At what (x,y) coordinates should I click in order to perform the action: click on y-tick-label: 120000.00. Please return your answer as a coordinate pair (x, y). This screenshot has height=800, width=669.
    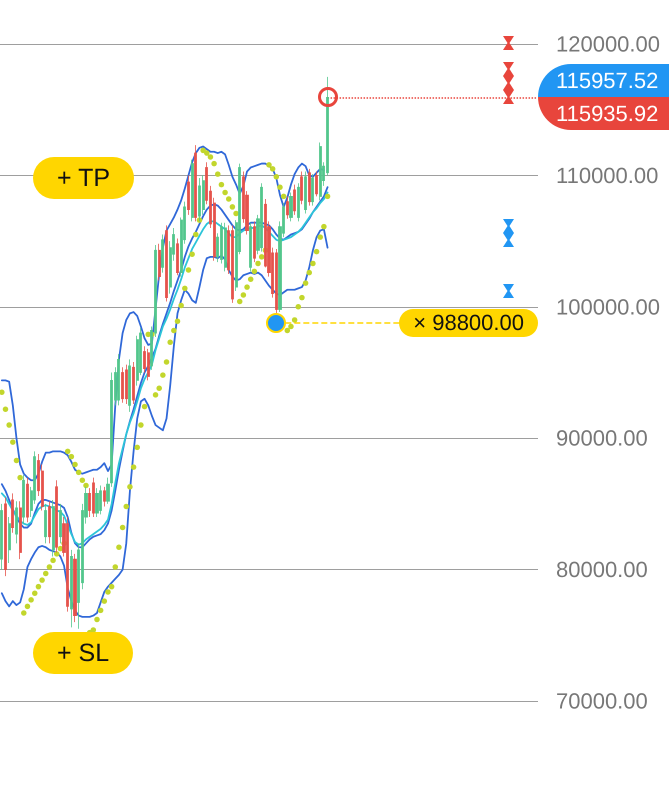
    Looking at the image, I should click on (608, 44).